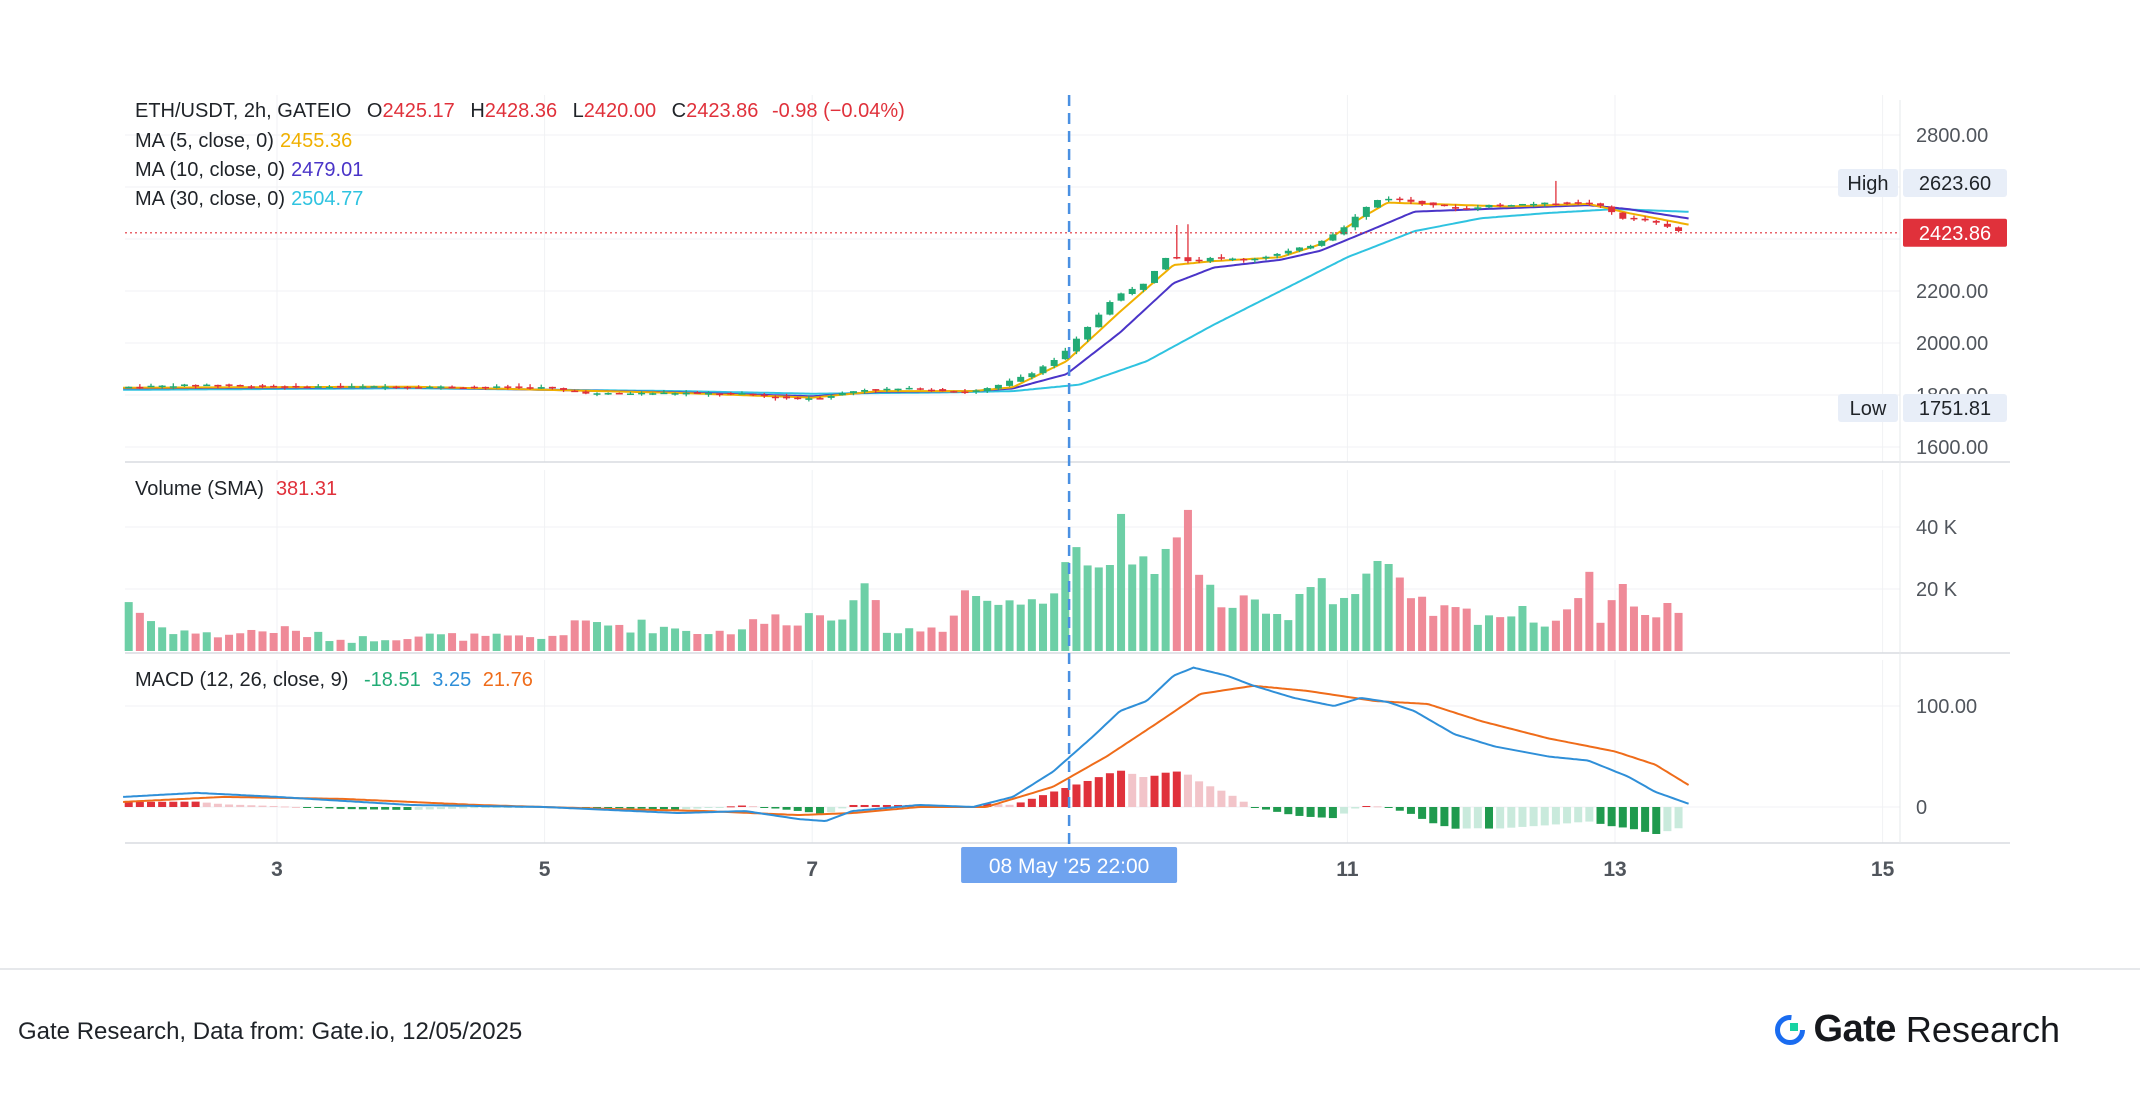 Image resolution: width=2140 pixels, height=1098 pixels. Describe the element at coordinates (1614, 869) in the screenshot. I see `time-tick-label: 13` at that location.